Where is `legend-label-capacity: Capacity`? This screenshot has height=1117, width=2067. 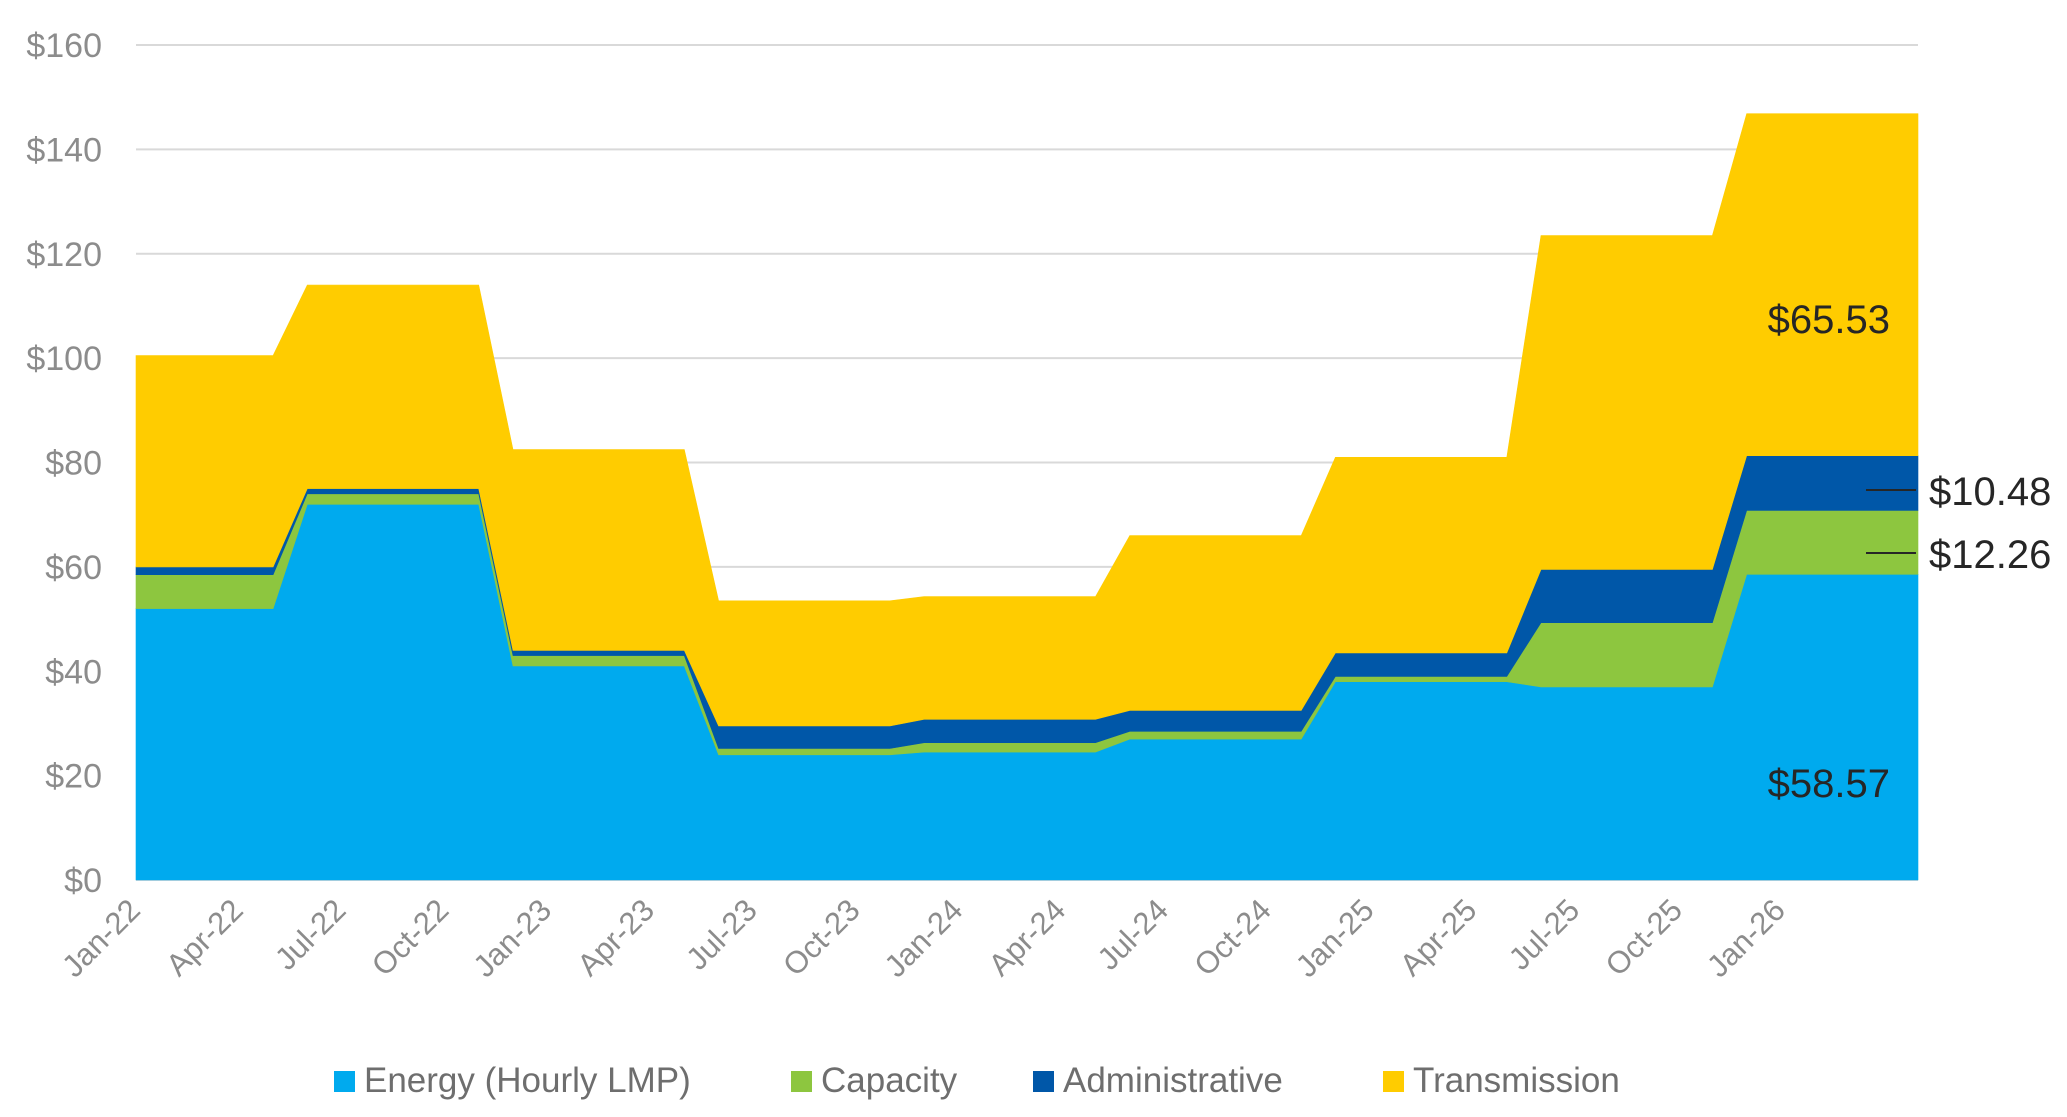 legend-label-capacity: Capacity is located at coordinates (889, 1080).